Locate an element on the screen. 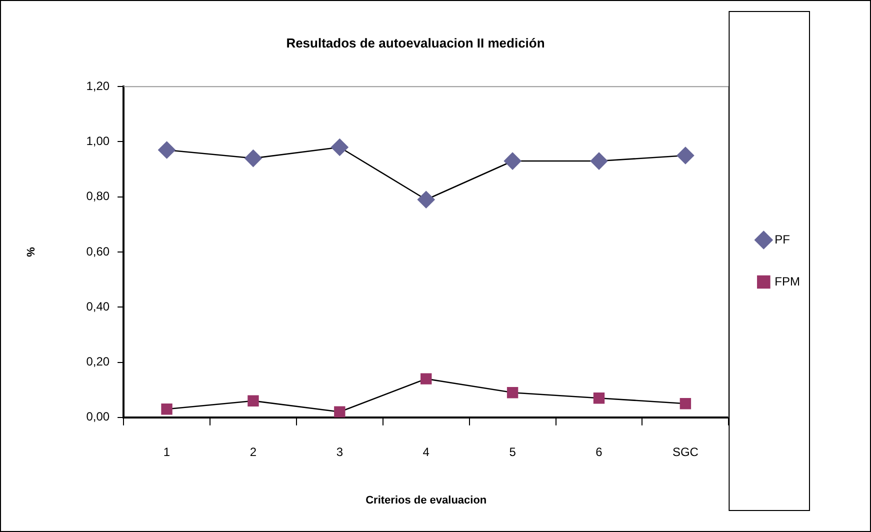  chart-title: Resultados de autoevaluacion II medición is located at coordinates (415, 42).